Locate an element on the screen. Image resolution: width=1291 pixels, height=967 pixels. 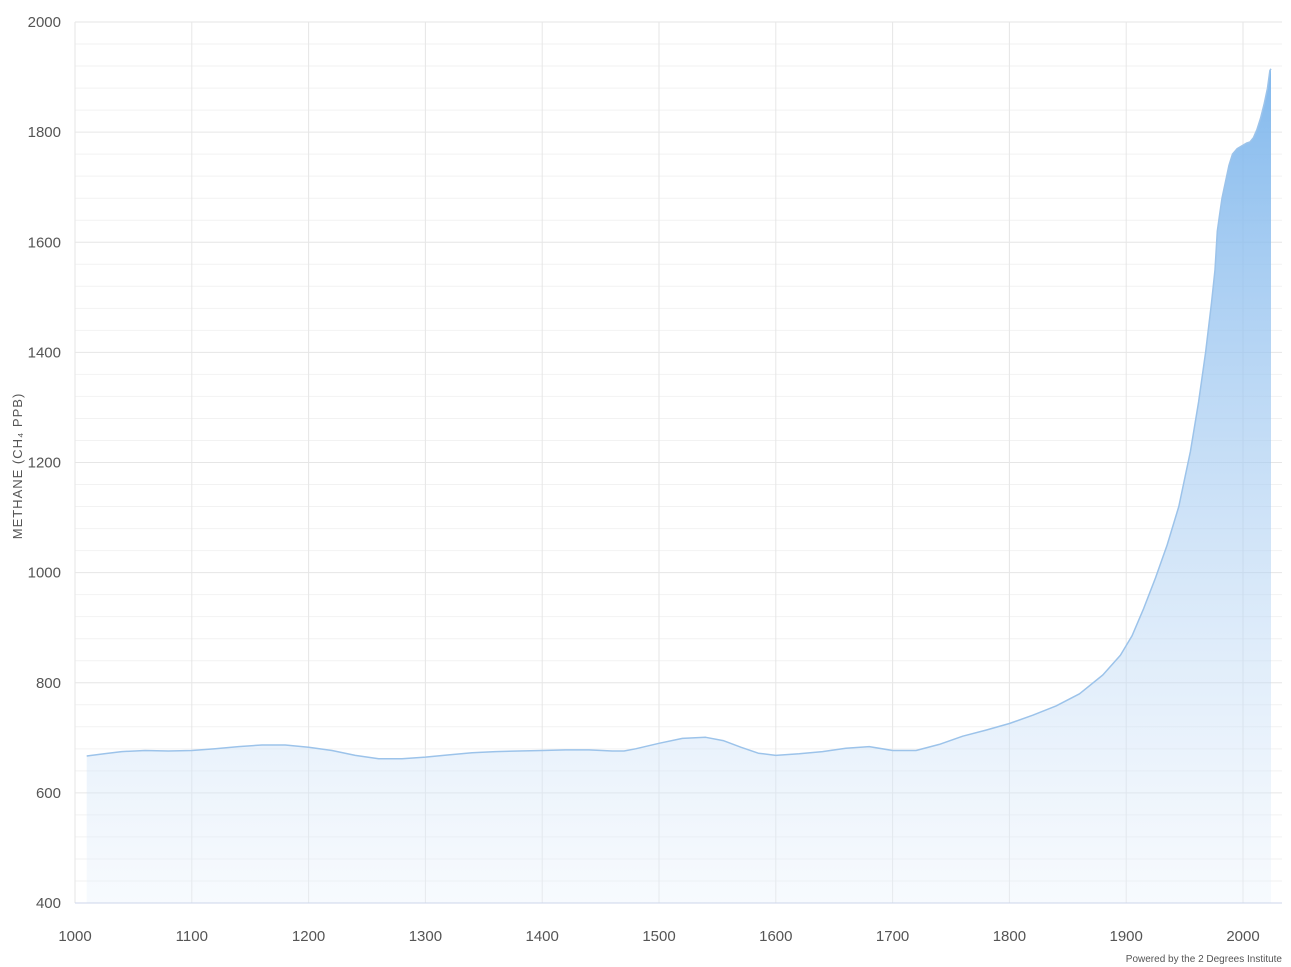
y-tick-label: 1000 is located at coordinates (44, 573).